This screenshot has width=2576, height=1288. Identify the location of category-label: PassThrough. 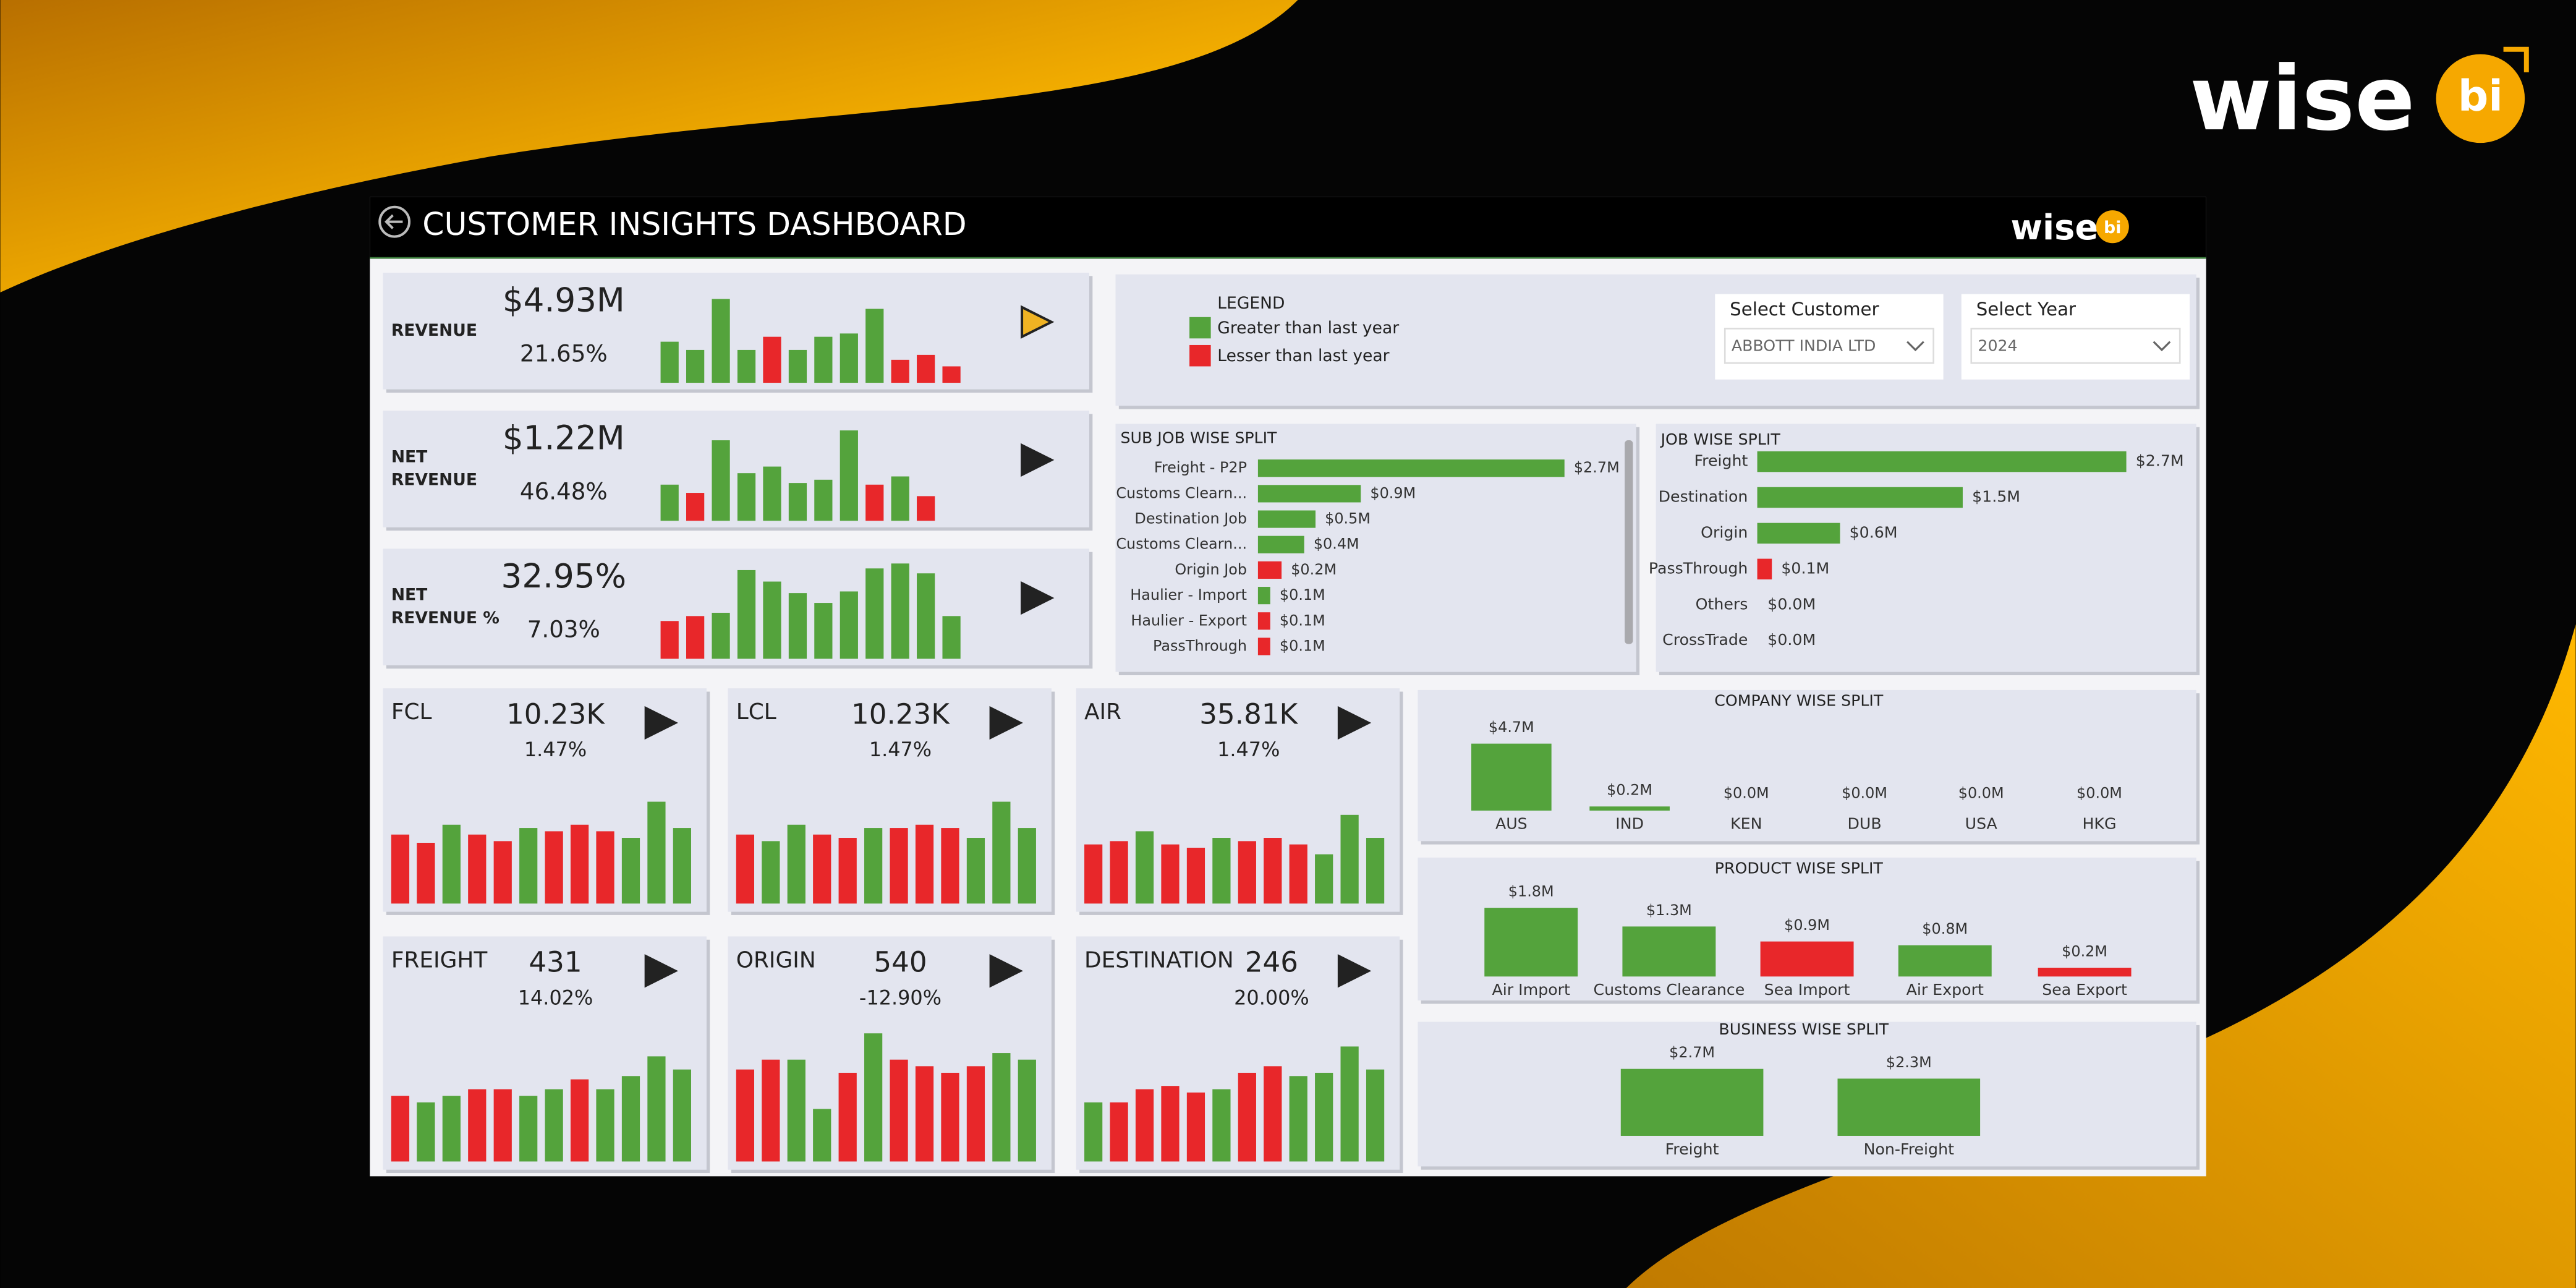
(1698, 568).